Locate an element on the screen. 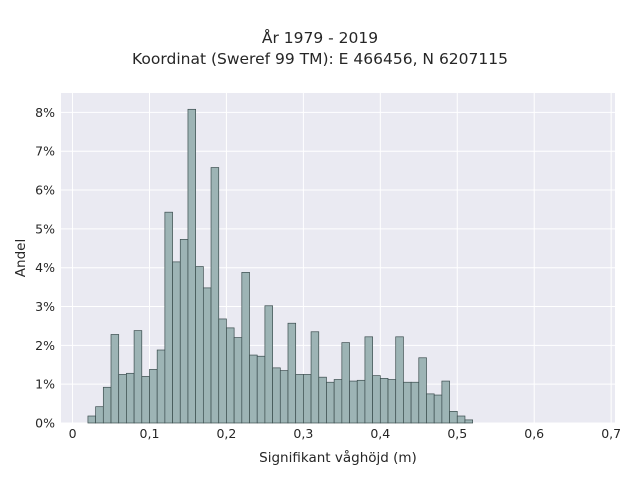 The height and width of the screenshot is (480, 640). x-tick-label: 0,6 is located at coordinates (534, 433).